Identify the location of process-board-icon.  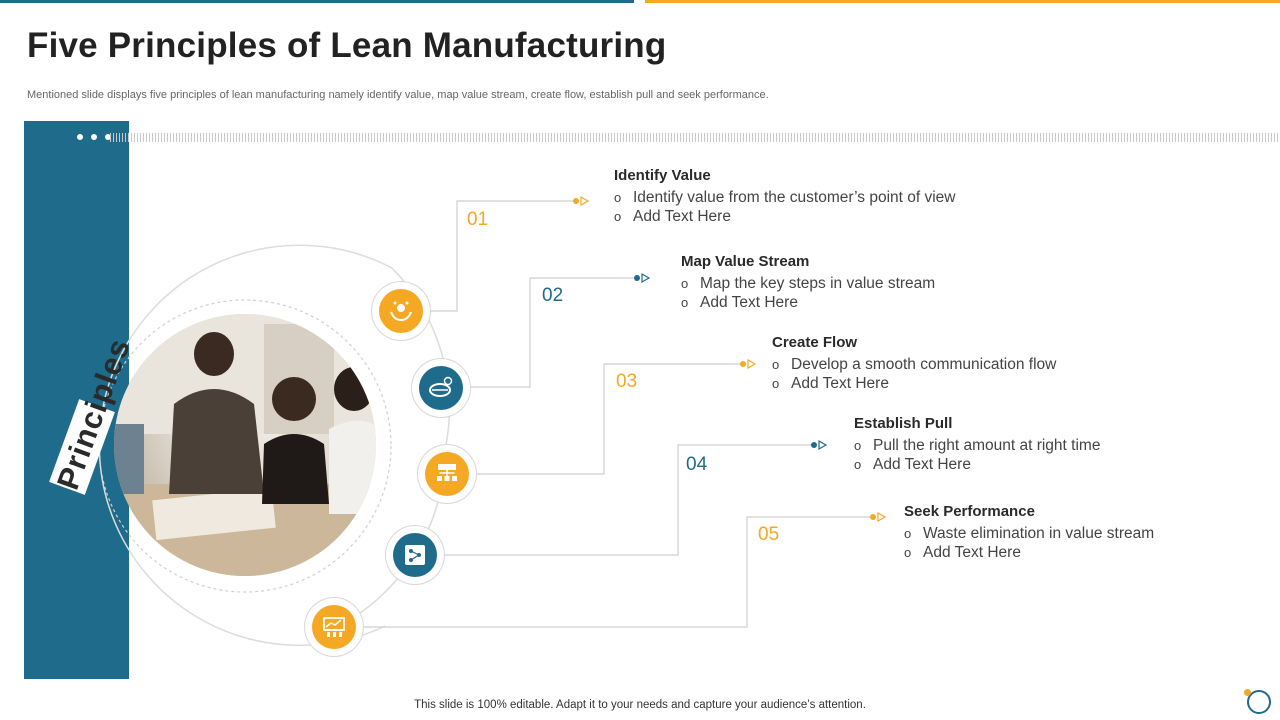
(415, 555).